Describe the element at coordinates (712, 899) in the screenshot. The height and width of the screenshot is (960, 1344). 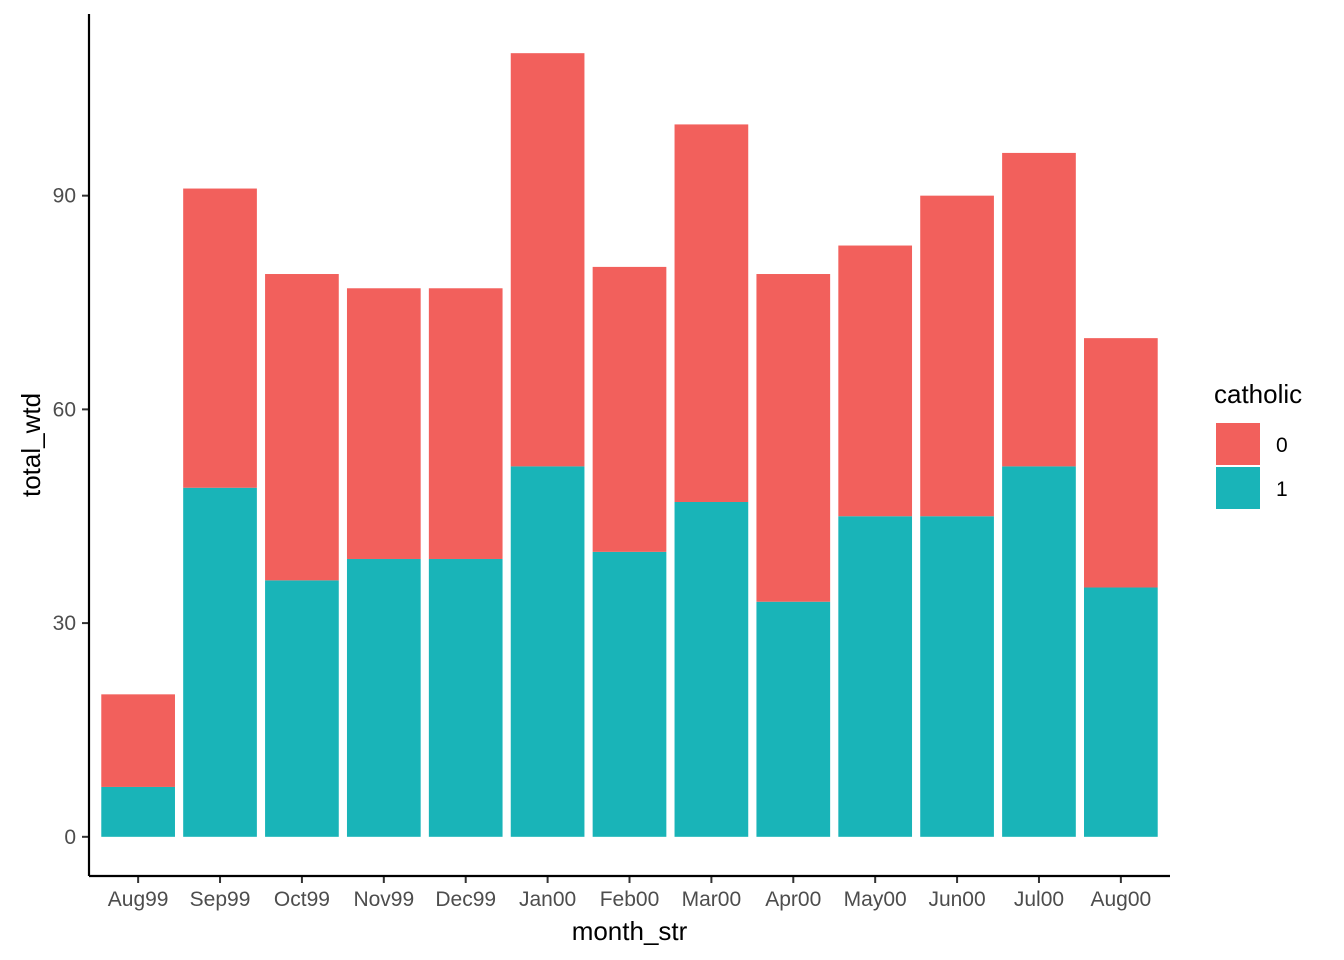
I see `x-tick-label: Mar00` at that location.